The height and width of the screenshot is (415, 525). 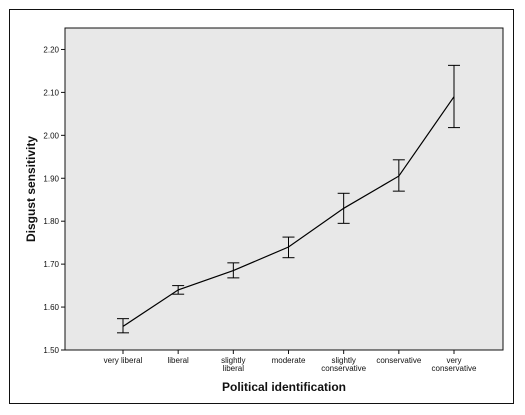 What do you see at coordinates (284, 387) in the screenshot?
I see `x-axis-title: Political identification` at bounding box center [284, 387].